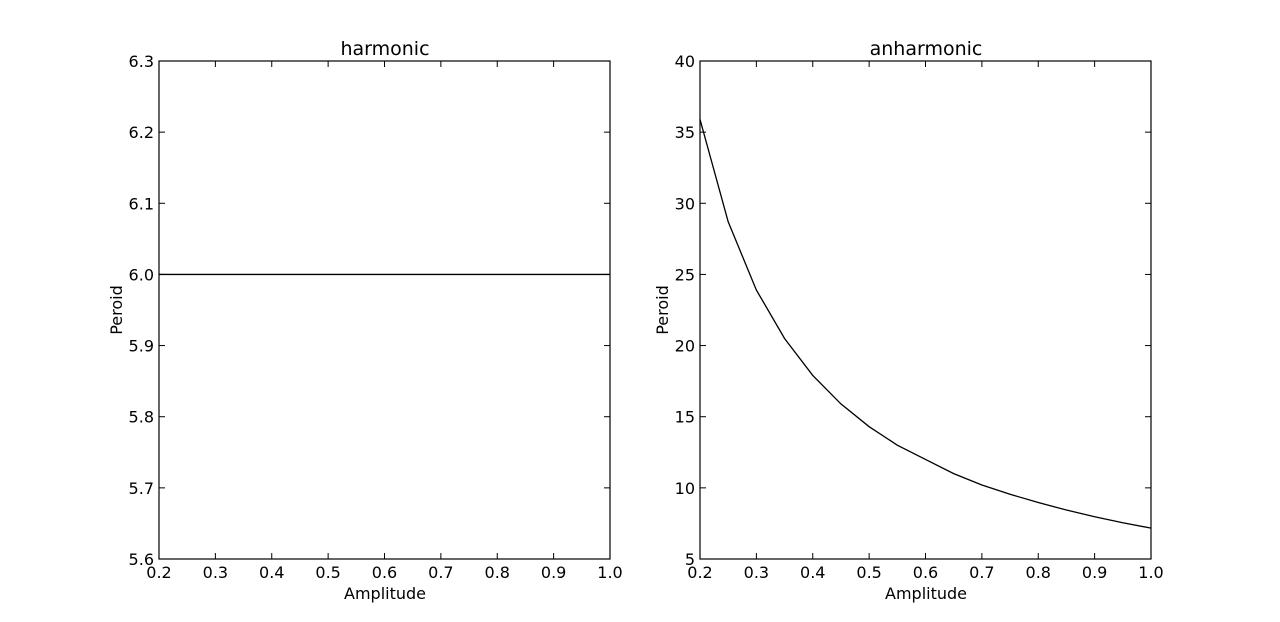 Image resolution: width=1280 pixels, height=622 pixels. I want to click on y-tick-label: 6.2, so click(141, 132).